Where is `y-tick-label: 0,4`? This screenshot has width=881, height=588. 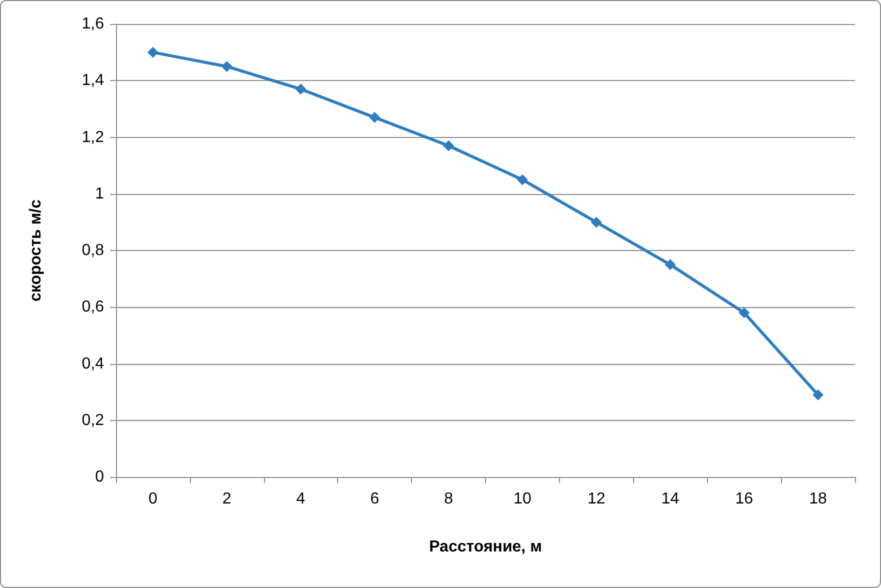 y-tick-label: 0,4 is located at coordinates (93, 363).